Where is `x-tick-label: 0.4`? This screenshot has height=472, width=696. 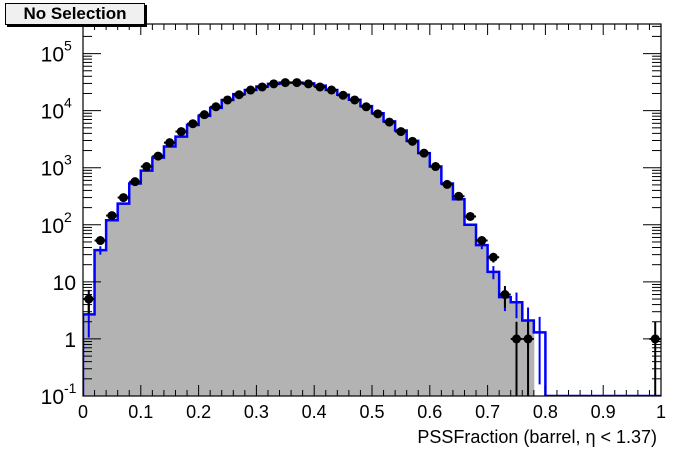 x-tick-label: 0.4 is located at coordinates (314, 412).